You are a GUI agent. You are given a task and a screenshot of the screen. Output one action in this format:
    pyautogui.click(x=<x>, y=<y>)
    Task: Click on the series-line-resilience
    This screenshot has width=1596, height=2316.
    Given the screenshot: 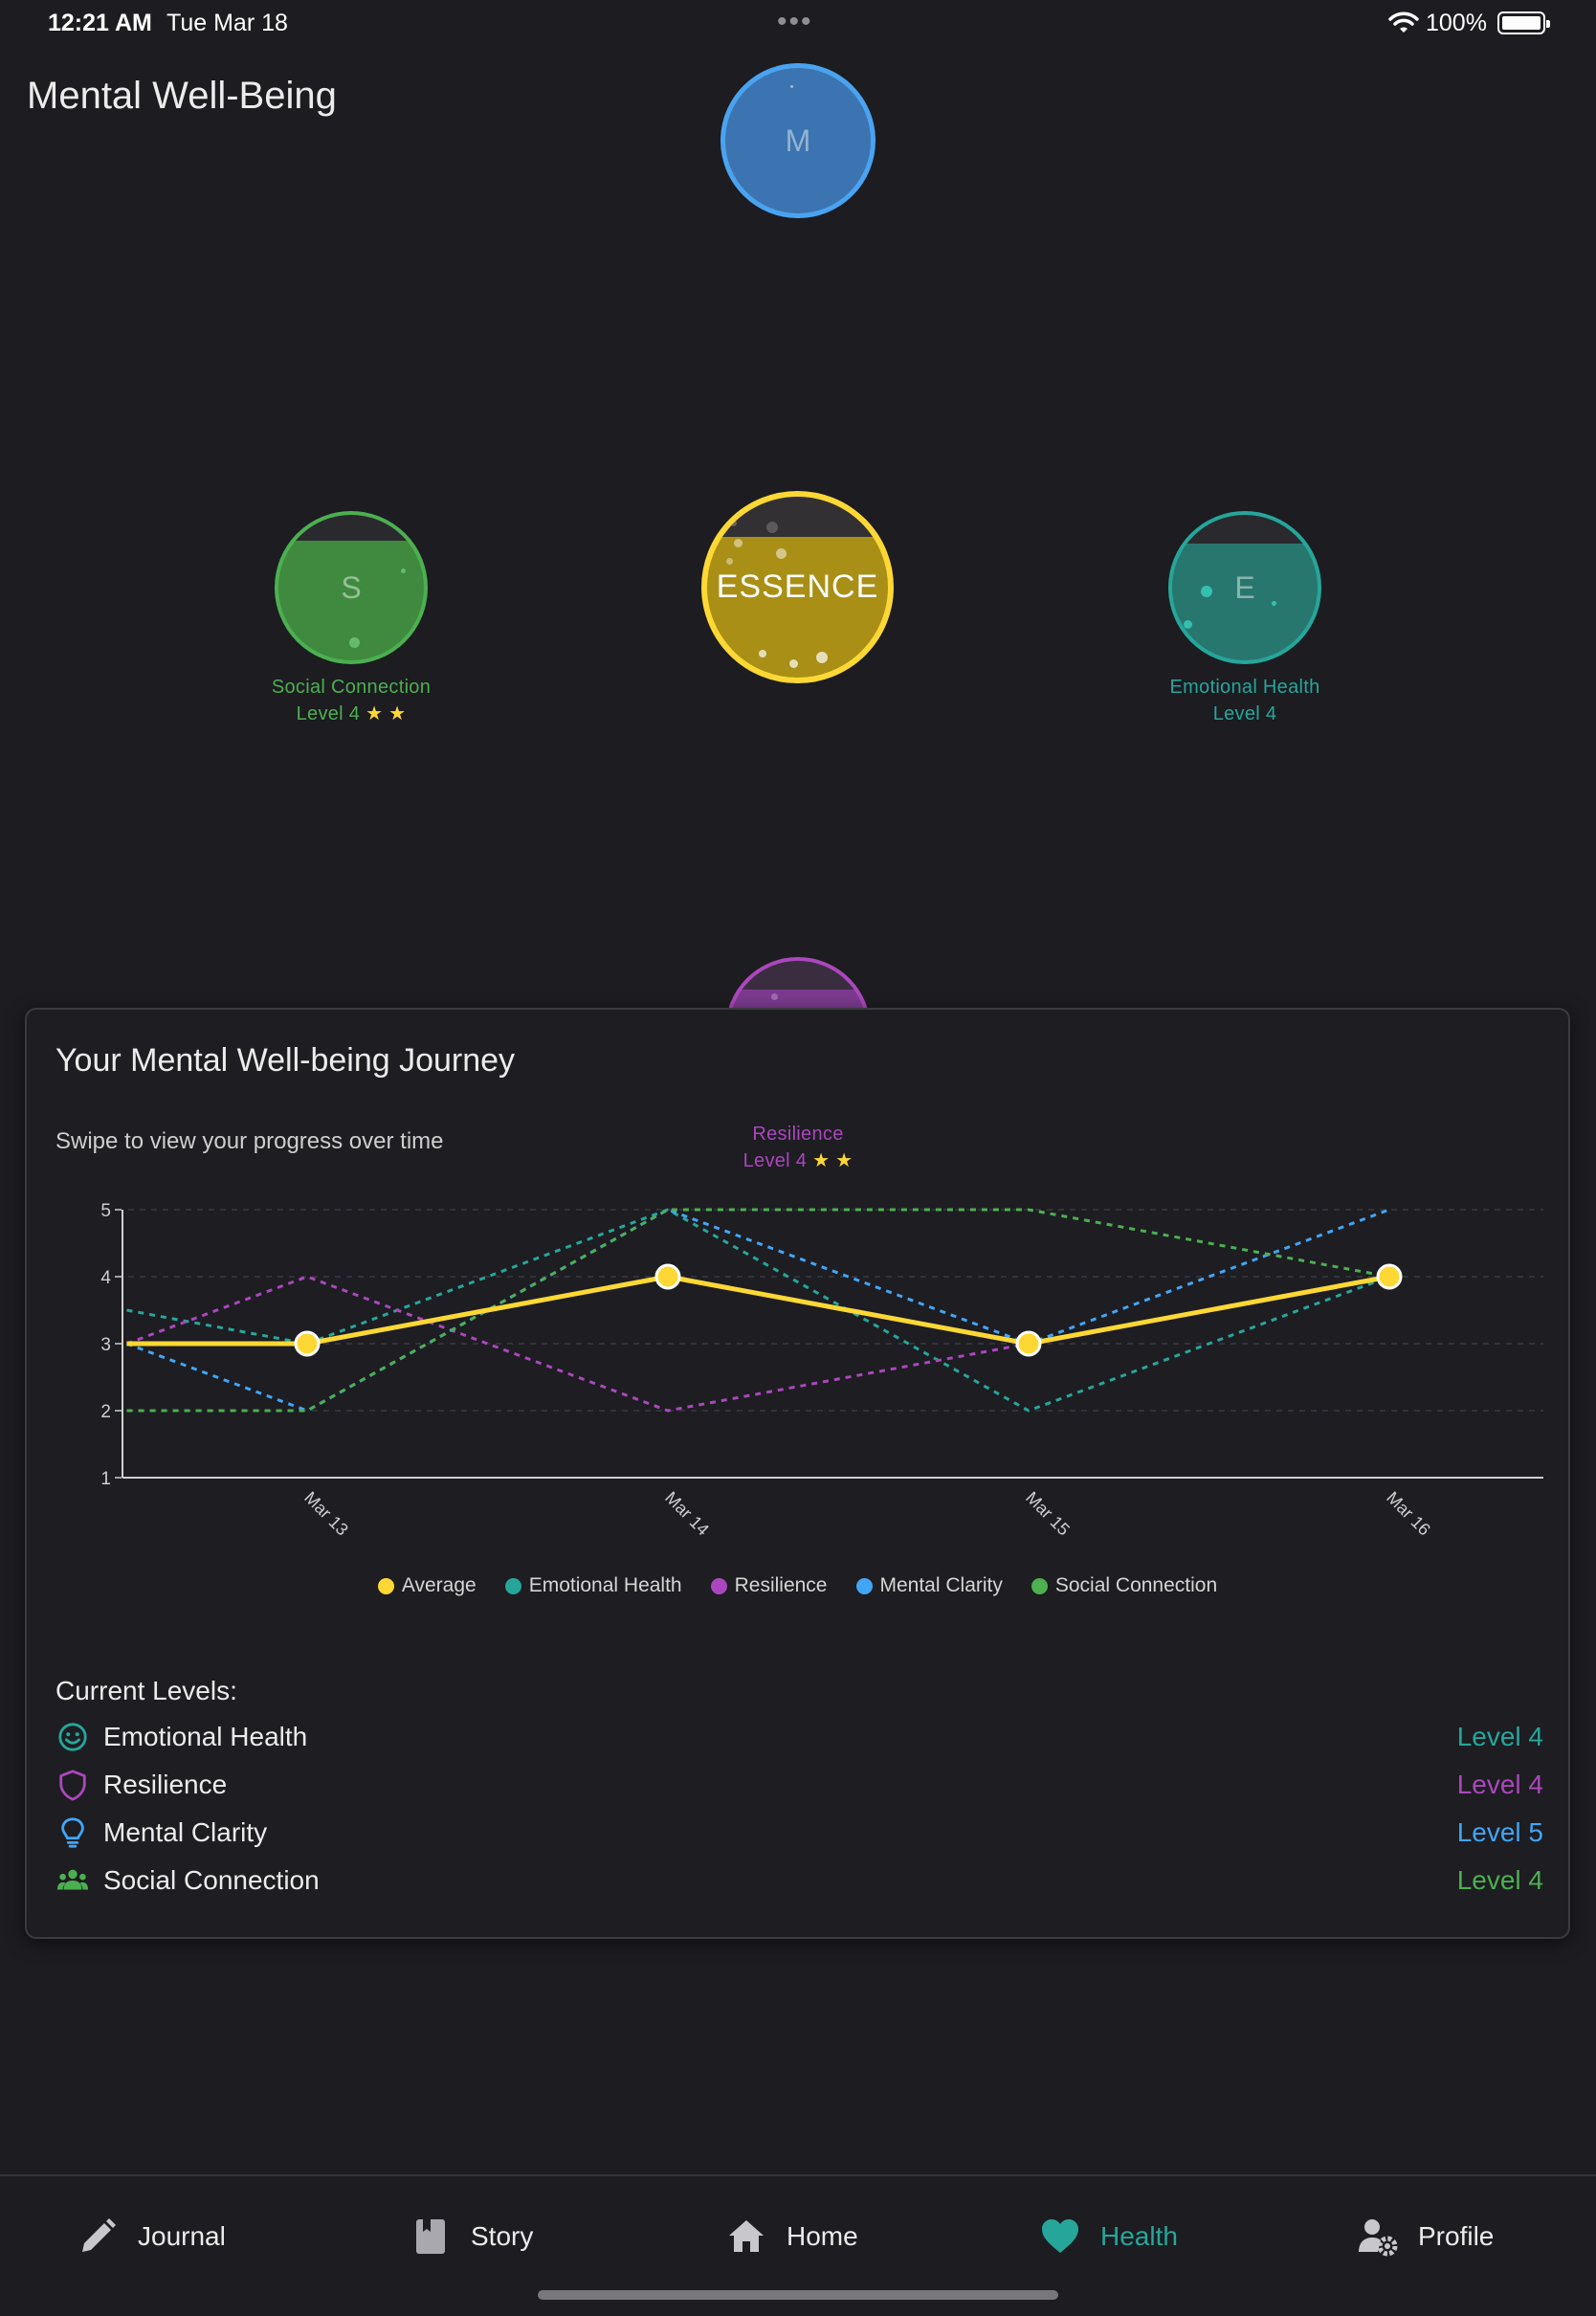 What is the action you would take?
    pyautogui.click(x=758, y=1344)
    